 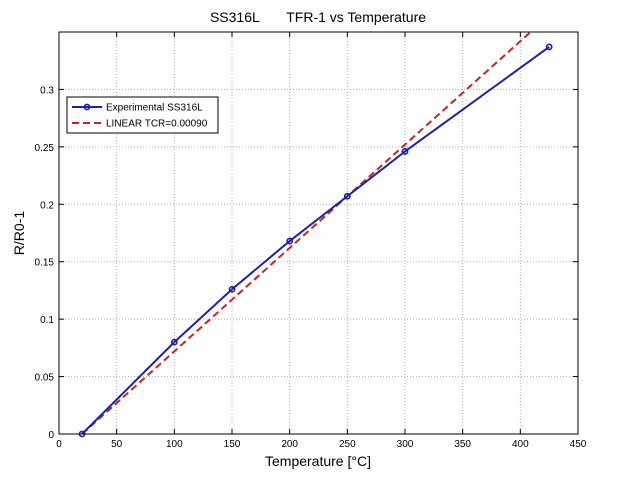 What do you see at coordinates (19, 233) in the screenshot?
I see `y-axis-title: R/R0-1` at bounding box center [19, 233].